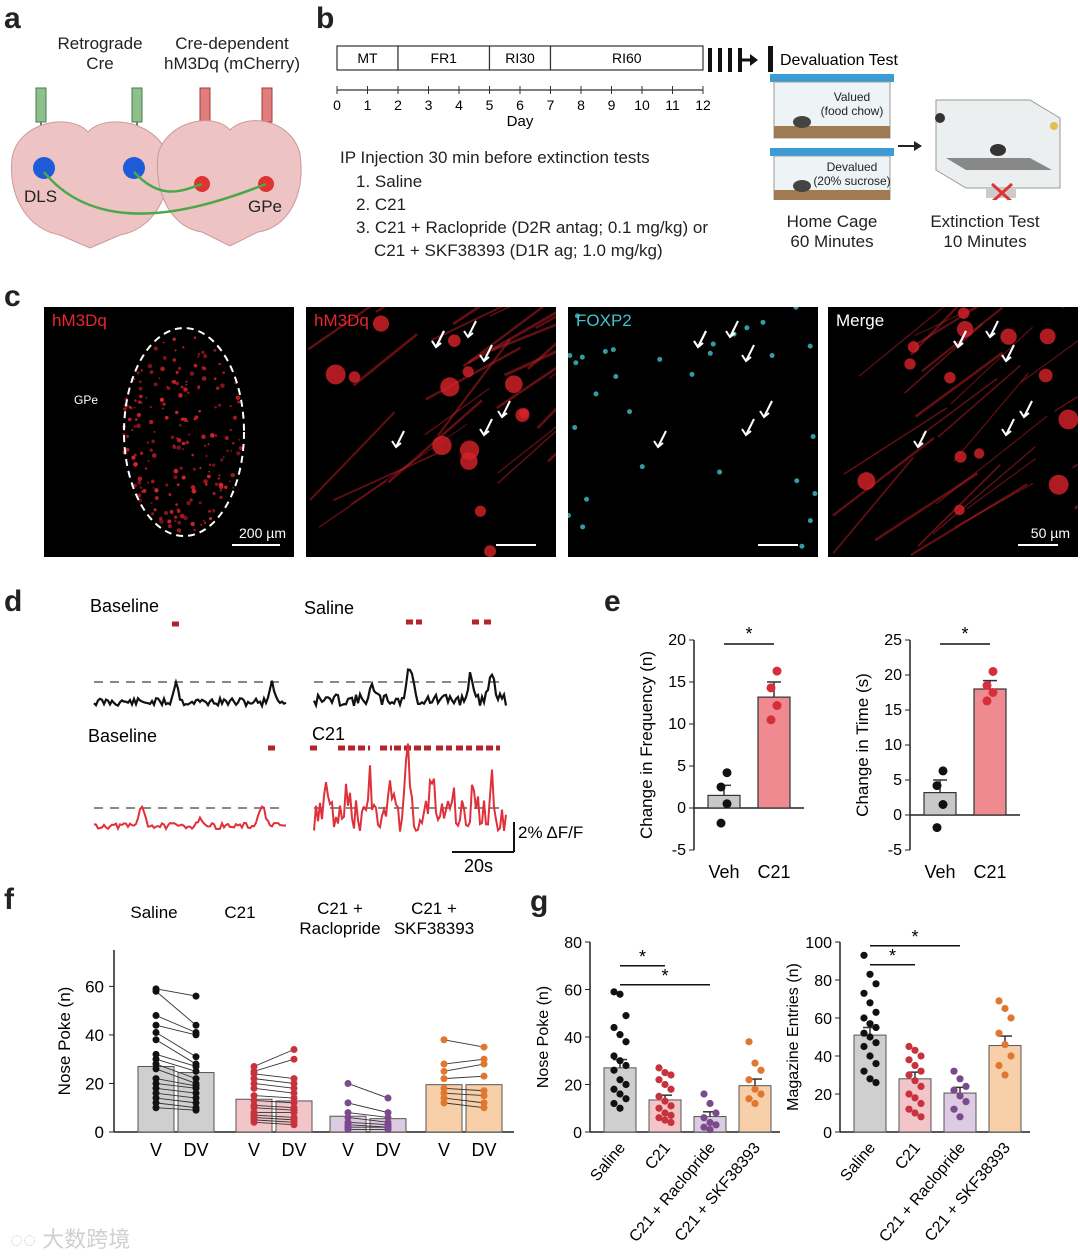  What do you see at coordinates (985, 231) in the screenshot?
I see `extinction-test-label: Extinction Test 10 Minutes` at bounding box center [985, 231].